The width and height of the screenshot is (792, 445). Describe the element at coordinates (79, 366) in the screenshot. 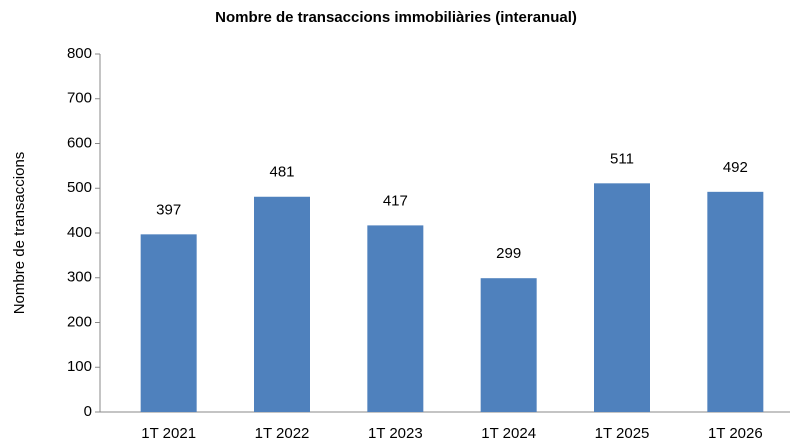

I see `y-tick-label: 100` at that location.